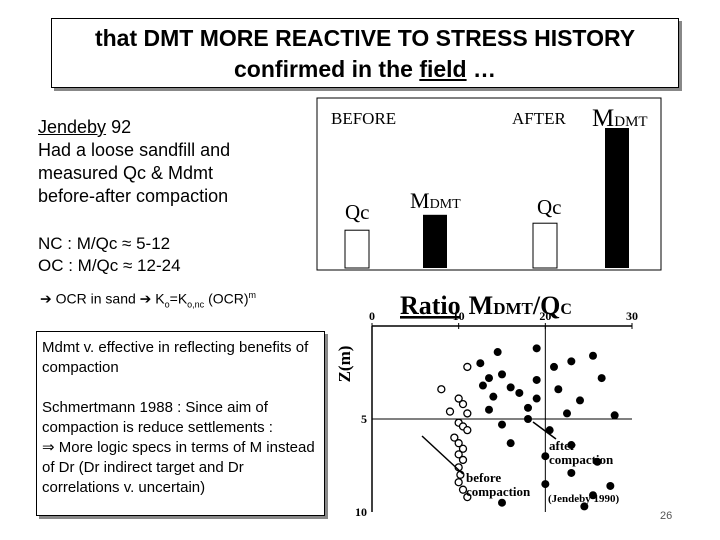 Image resolution: width=720 pixels, height=540 pixels. What do you see at coordinates (435, 241) in the screenshot?
I see `bar-m-before` at bounding box center [435, 241].